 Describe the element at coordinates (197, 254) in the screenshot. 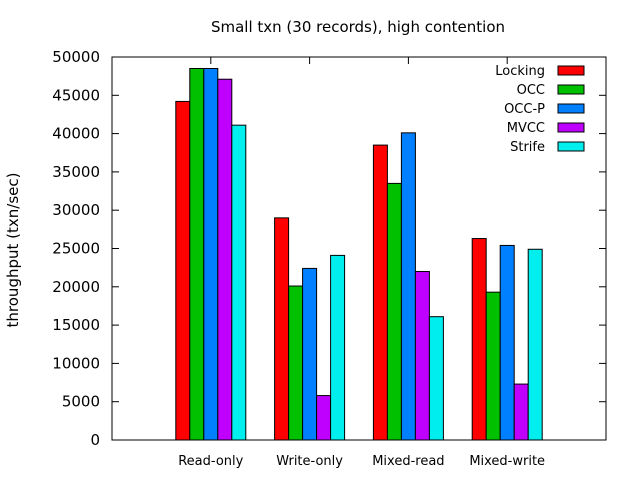

I see `bar-occ-read-only` at that location.